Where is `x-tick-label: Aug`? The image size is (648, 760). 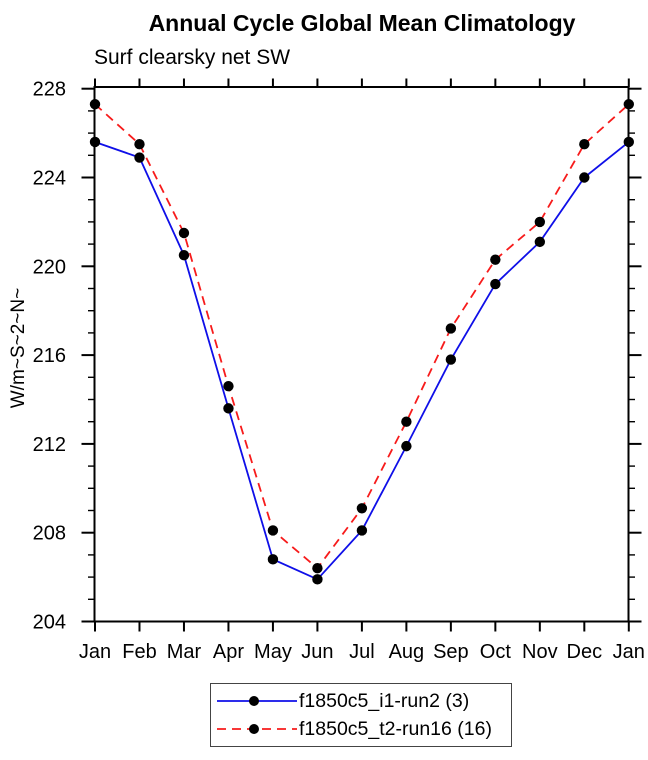 x-tick-label: Aug is located at coordinates (407, 652).